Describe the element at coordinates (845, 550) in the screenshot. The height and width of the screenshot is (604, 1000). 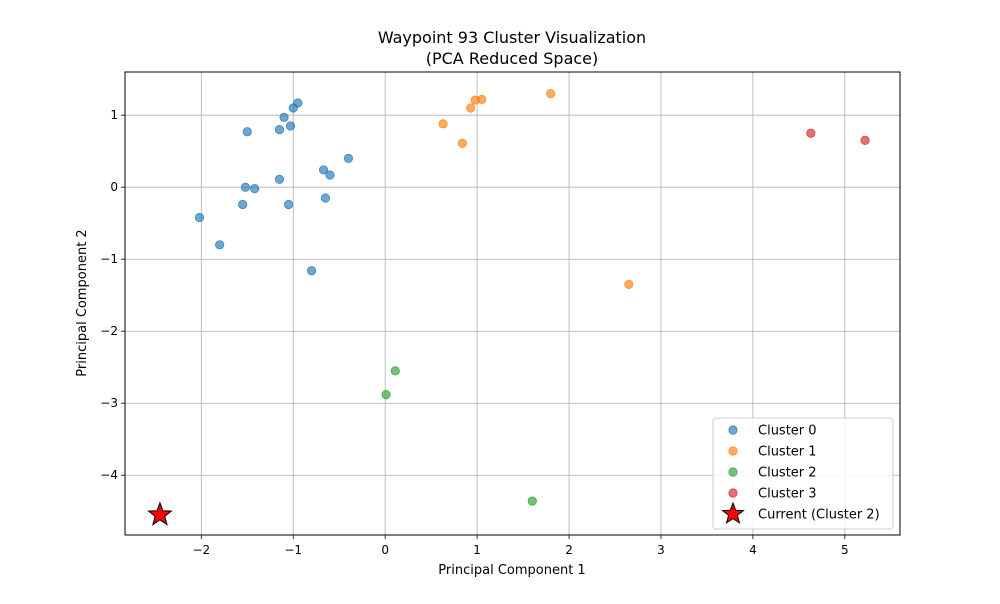
I see `x-tick-label: 5` at that location.